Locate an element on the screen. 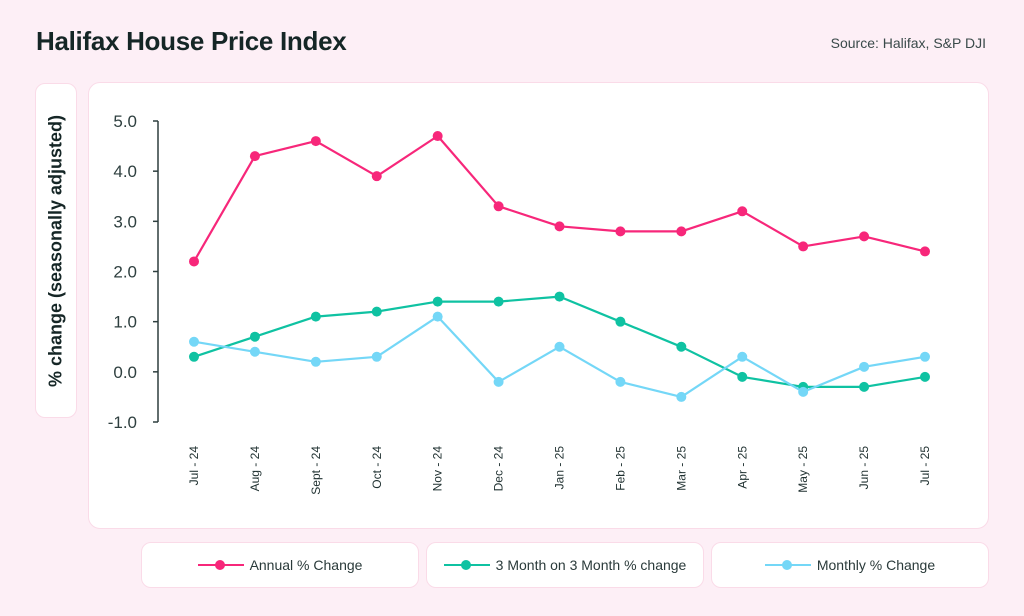 Image resolution: width=1024 pixels, height=616 pixels. x-tick-label: Sept - 24 is located at coordinates (316, 470).